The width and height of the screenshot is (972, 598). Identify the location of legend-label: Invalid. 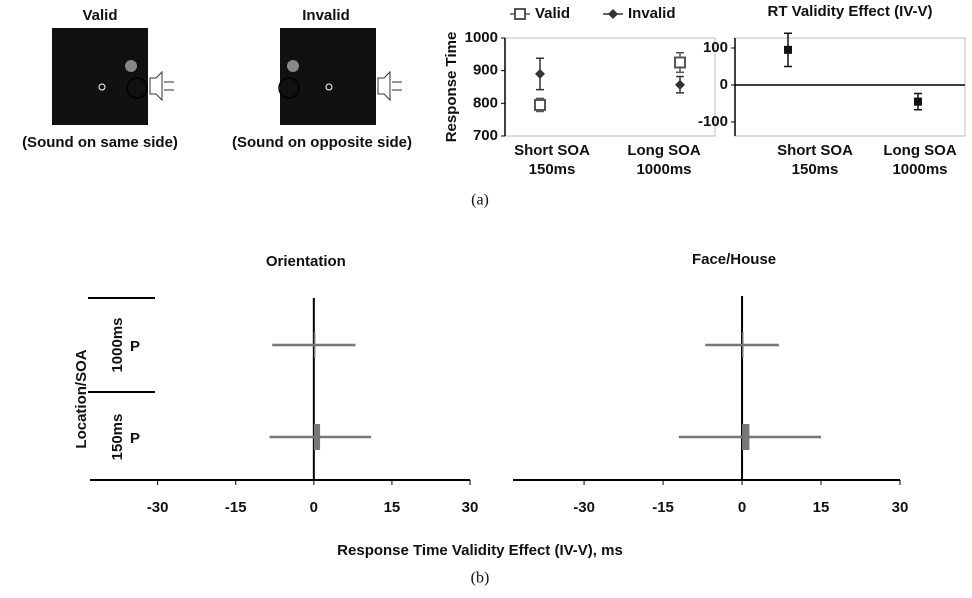
(652, 13).